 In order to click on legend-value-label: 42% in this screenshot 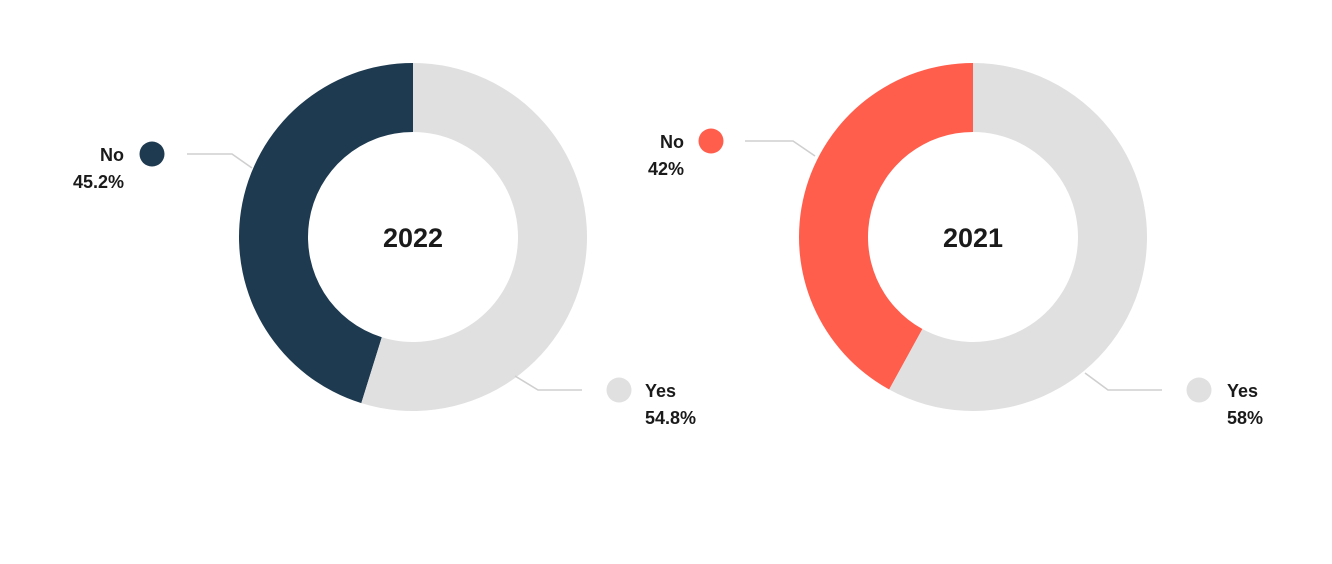, I will do `click(666, 169)`.